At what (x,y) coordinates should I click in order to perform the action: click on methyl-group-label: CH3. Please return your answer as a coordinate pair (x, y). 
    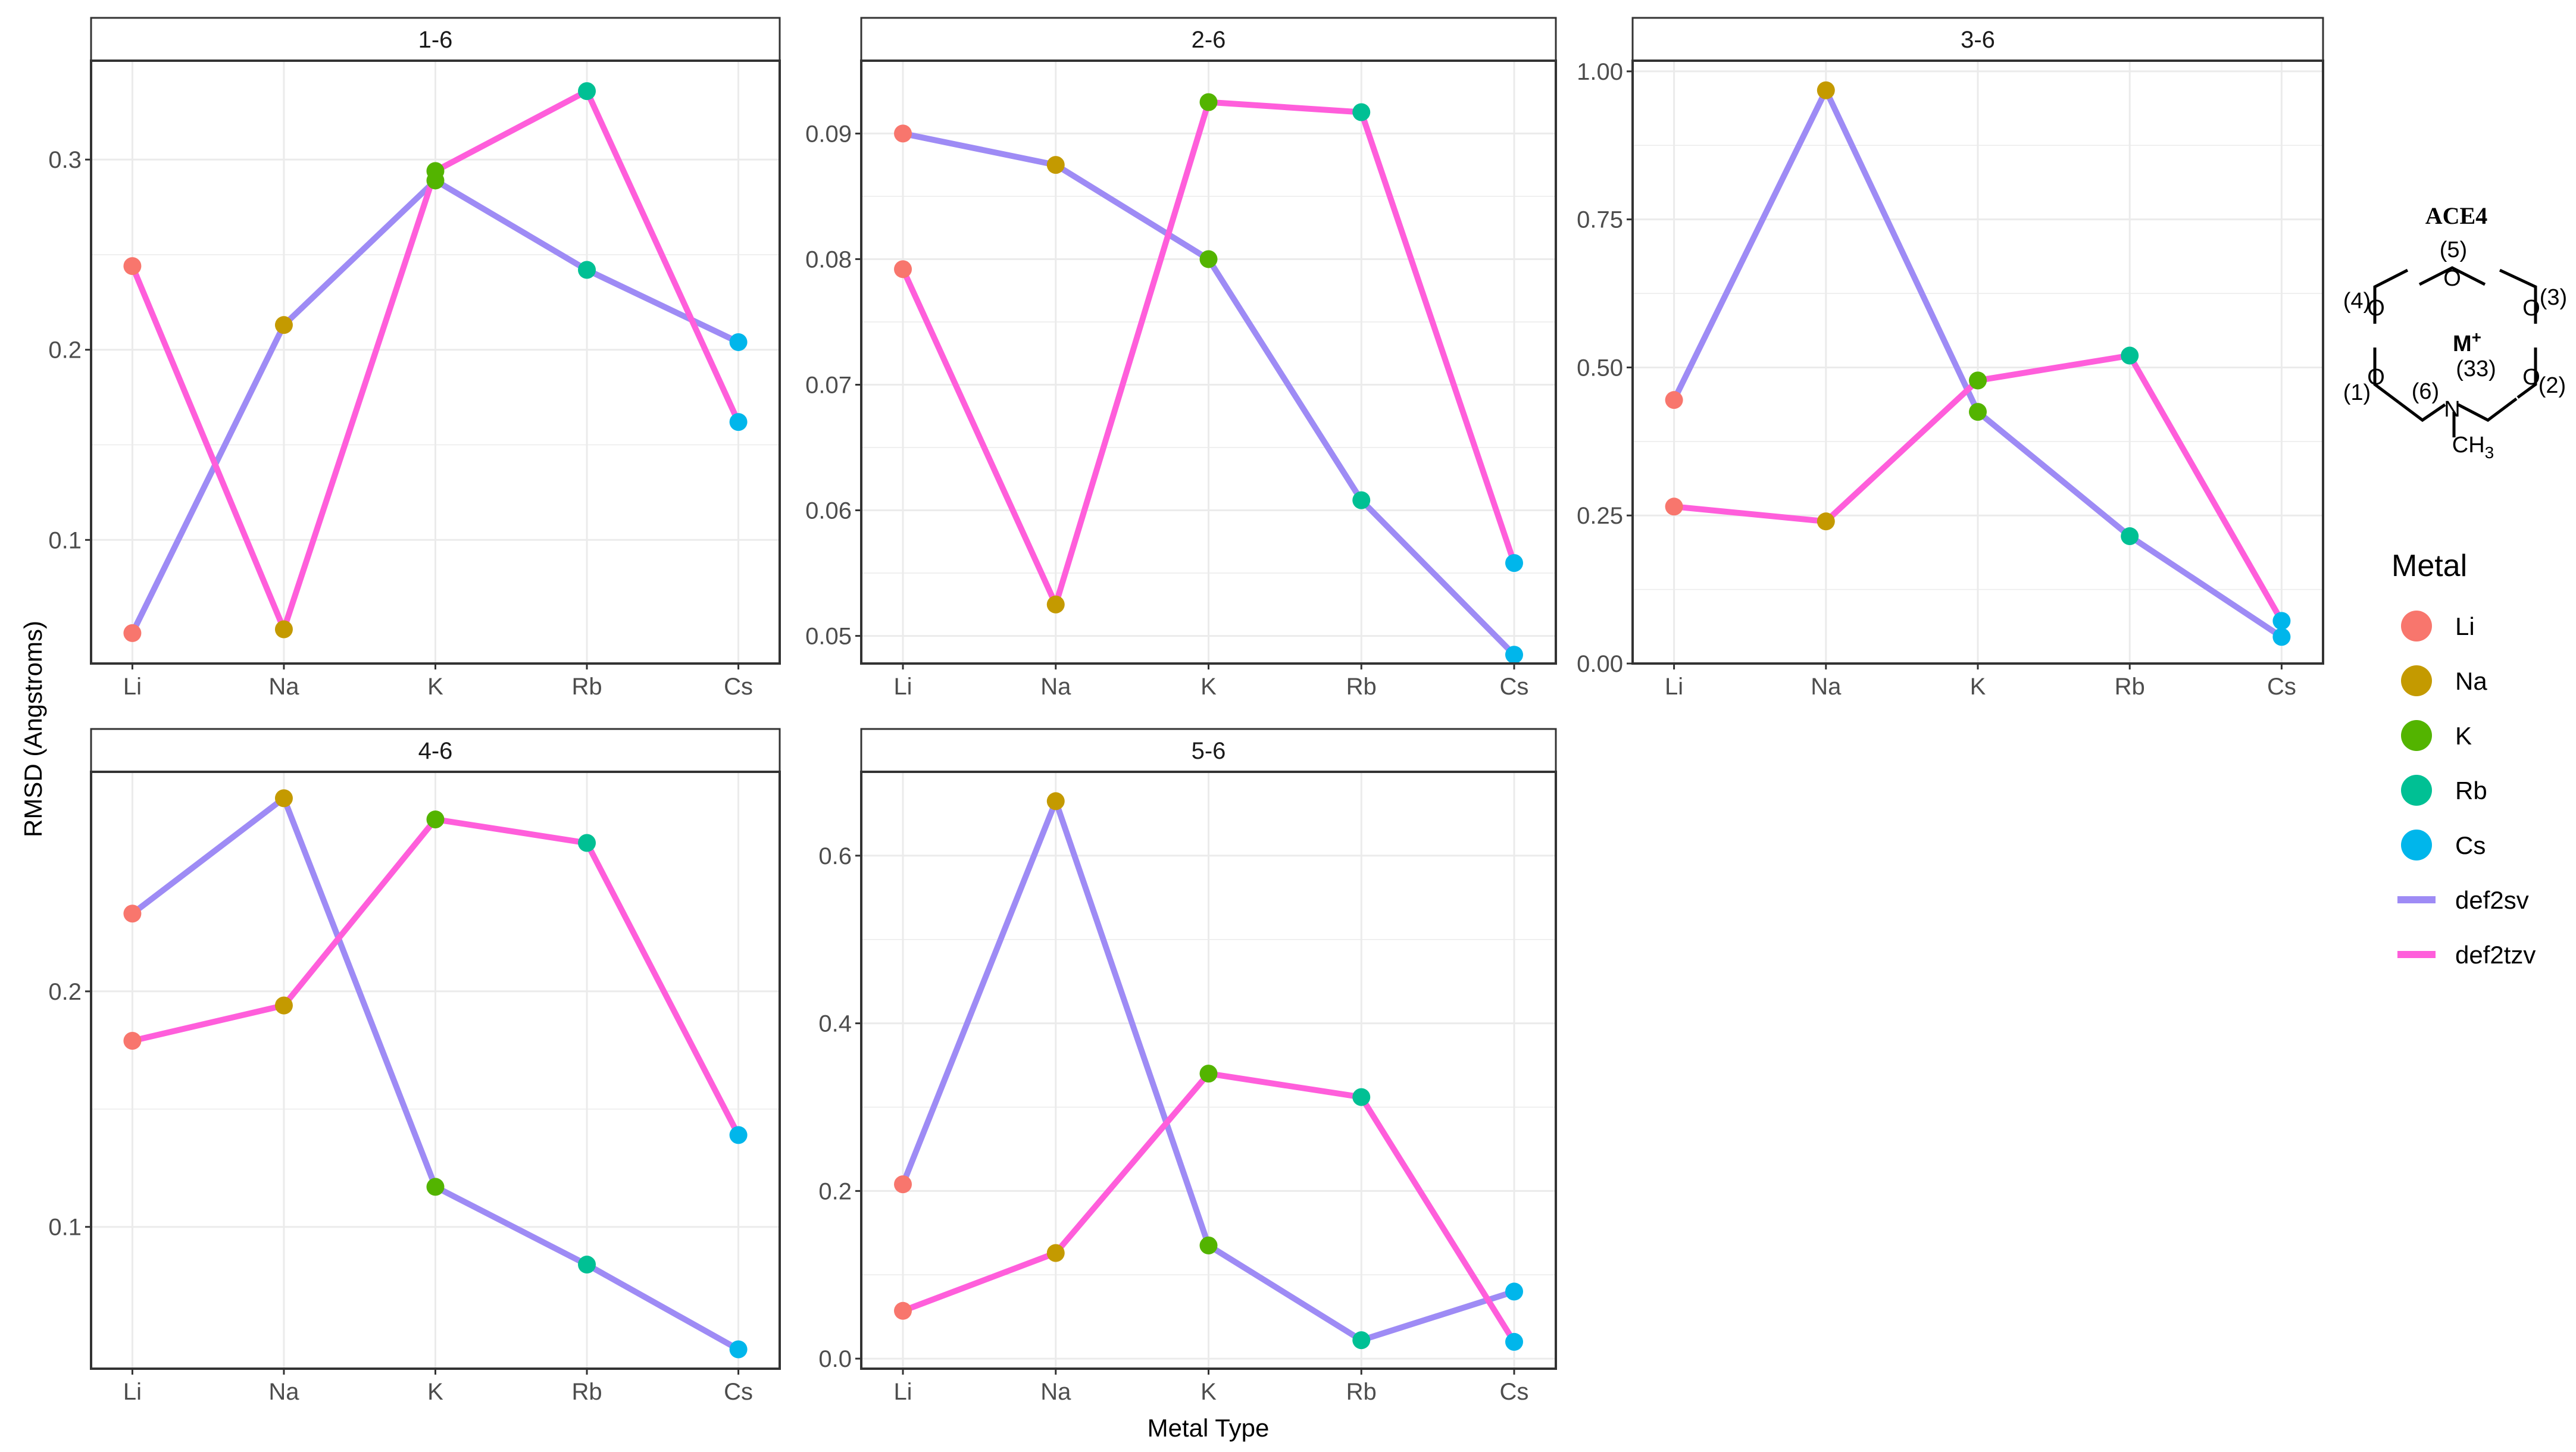
    Looking at the image, I should click on (2473, 448).